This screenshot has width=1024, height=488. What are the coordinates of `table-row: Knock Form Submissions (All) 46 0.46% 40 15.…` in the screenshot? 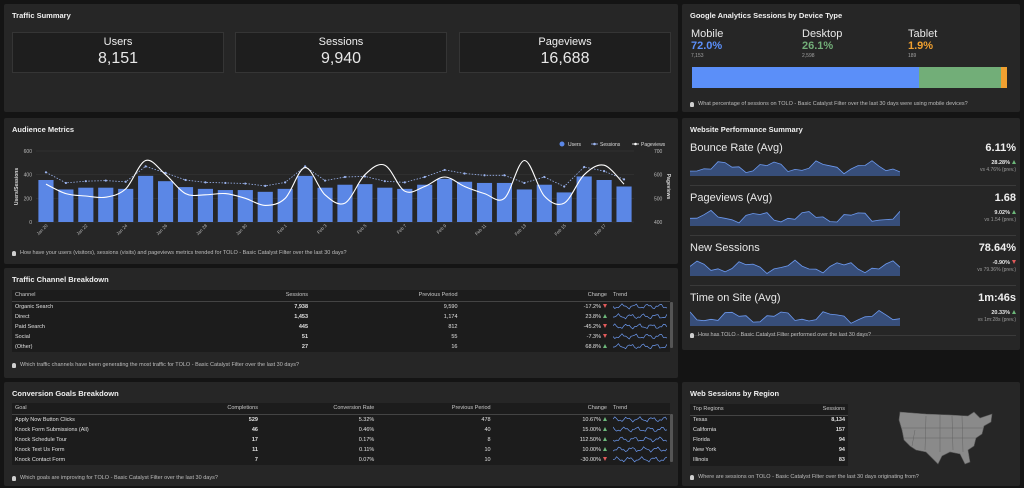 It's located at (341, 430).